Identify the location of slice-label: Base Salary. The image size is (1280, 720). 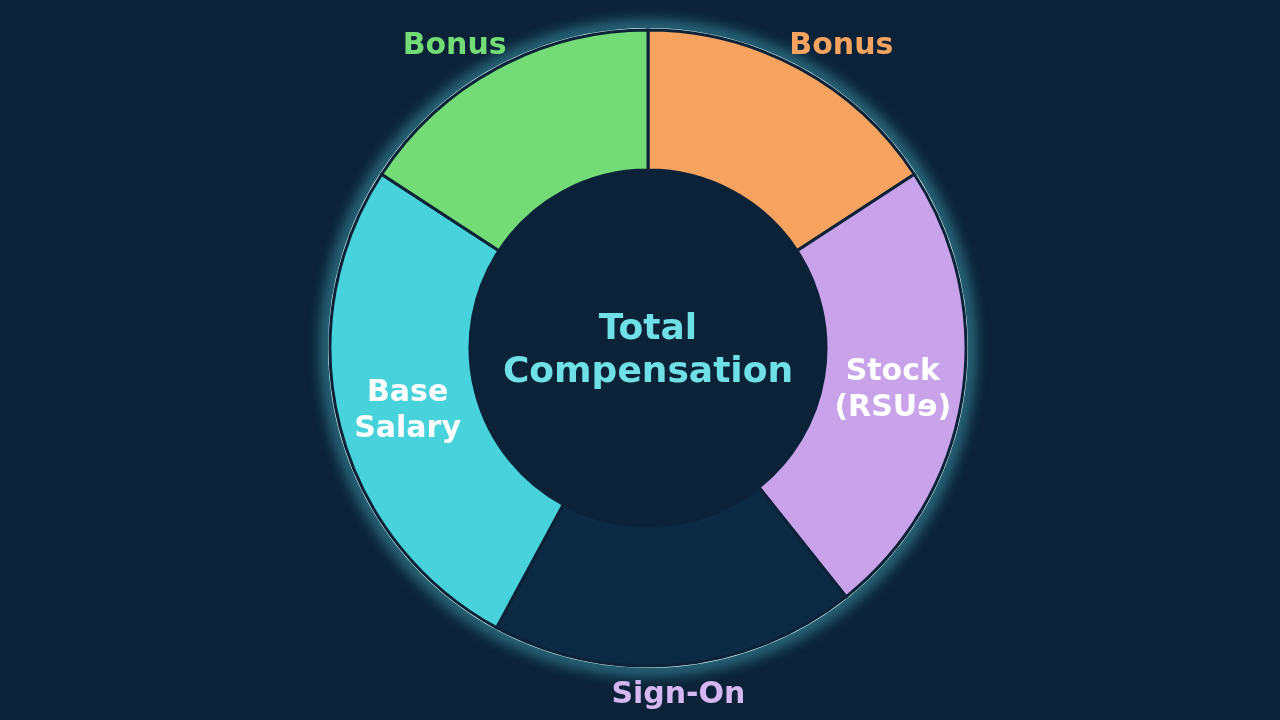
(408, 409).